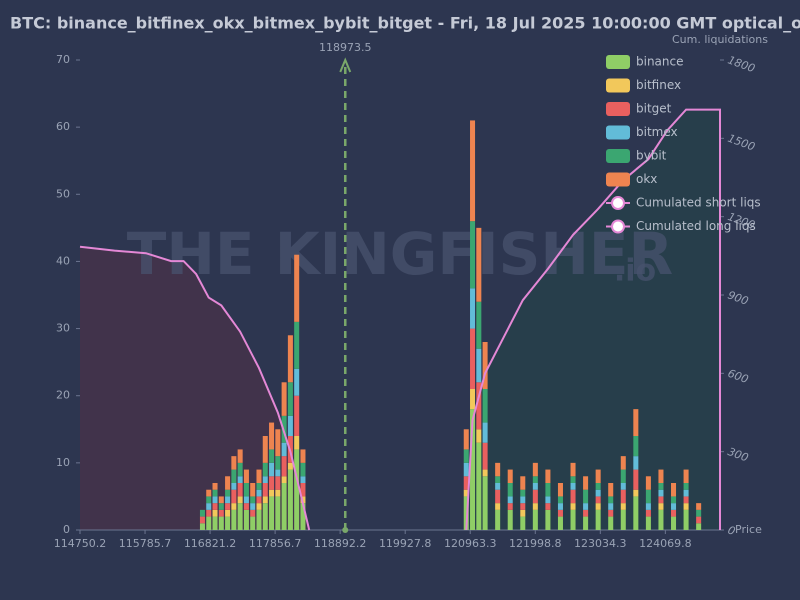 The width and height of the screenshot is (800, 600). What do you see at coordinates (731, 530) in the screenshot?
I see `y2-tick-label: 0` at bounding box center [731, 530].